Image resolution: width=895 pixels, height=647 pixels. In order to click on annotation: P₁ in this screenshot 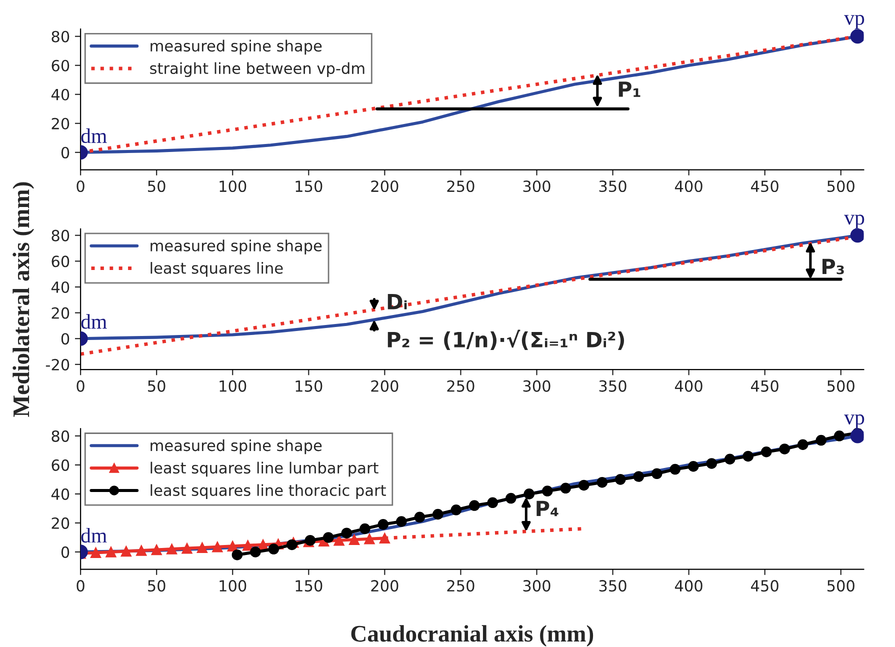, I will do `click(629, 89)`.